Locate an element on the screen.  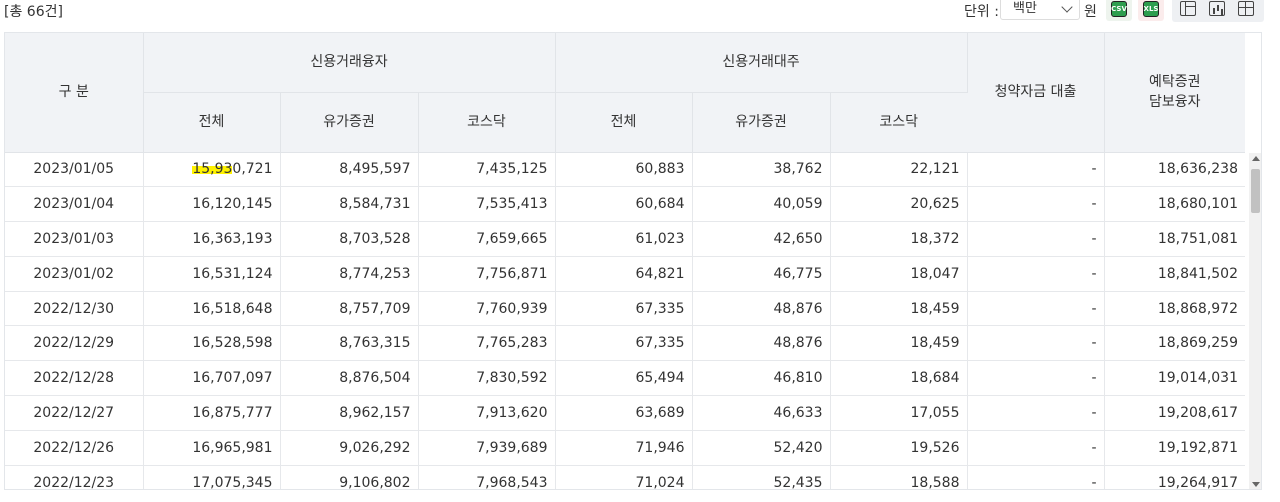
cell-short-total: 63,689 is located at coordinates (624, 413).